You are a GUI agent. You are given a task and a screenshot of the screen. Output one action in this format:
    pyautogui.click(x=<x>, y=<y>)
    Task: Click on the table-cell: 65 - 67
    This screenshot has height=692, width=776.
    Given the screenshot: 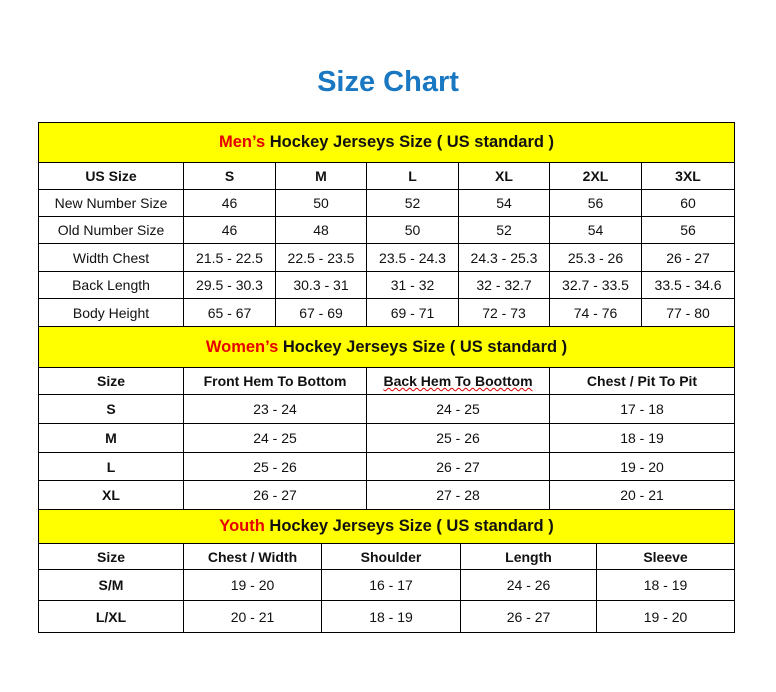 What is the action you would take?
    pyautogui.click(x=229, y=312)
    